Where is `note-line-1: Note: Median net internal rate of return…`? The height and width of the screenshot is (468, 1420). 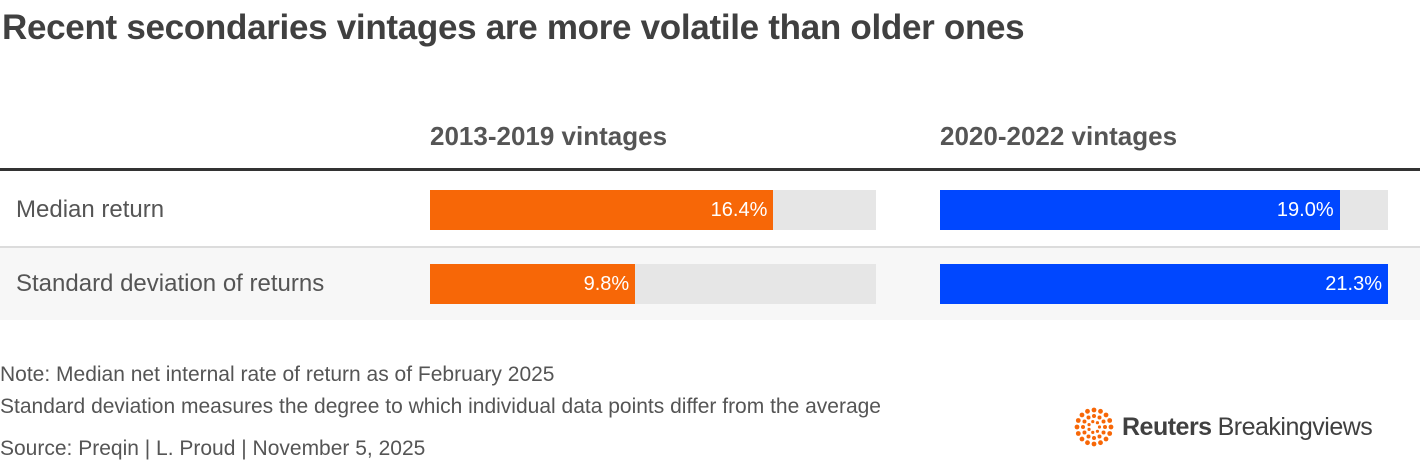 note-line-1: Note: Median net internal rate of return… is located at coordinates (277, 374).